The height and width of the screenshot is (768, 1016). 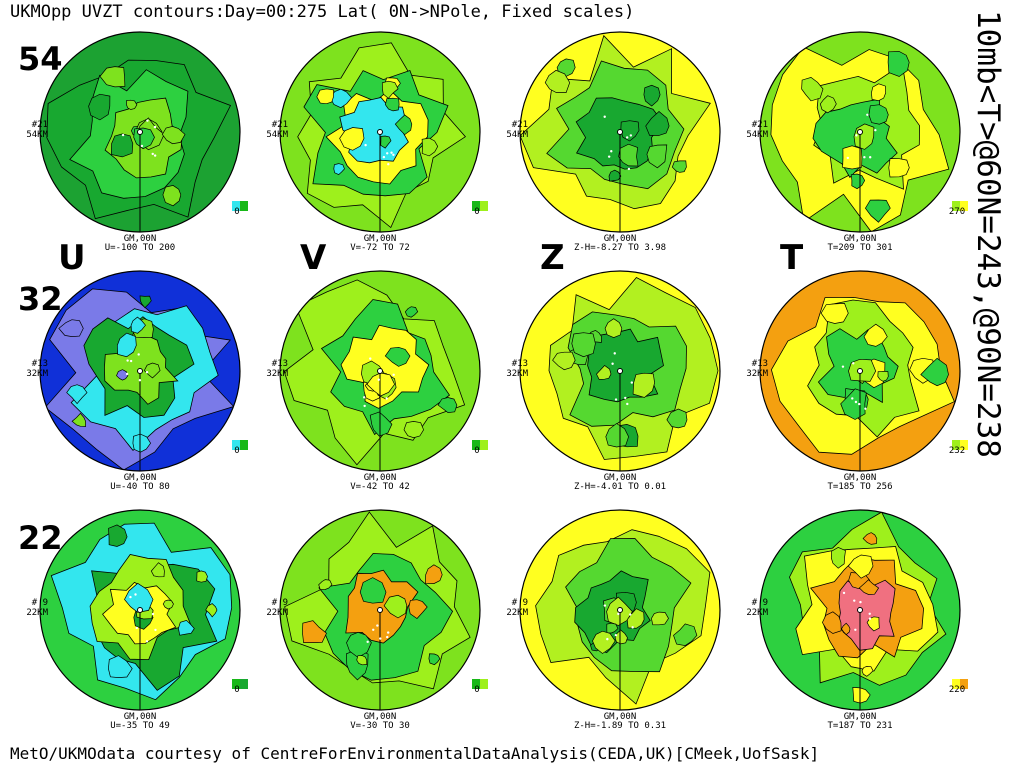 I want to click on range-label: U=-100 TO 200, so click(x=140, y=248).